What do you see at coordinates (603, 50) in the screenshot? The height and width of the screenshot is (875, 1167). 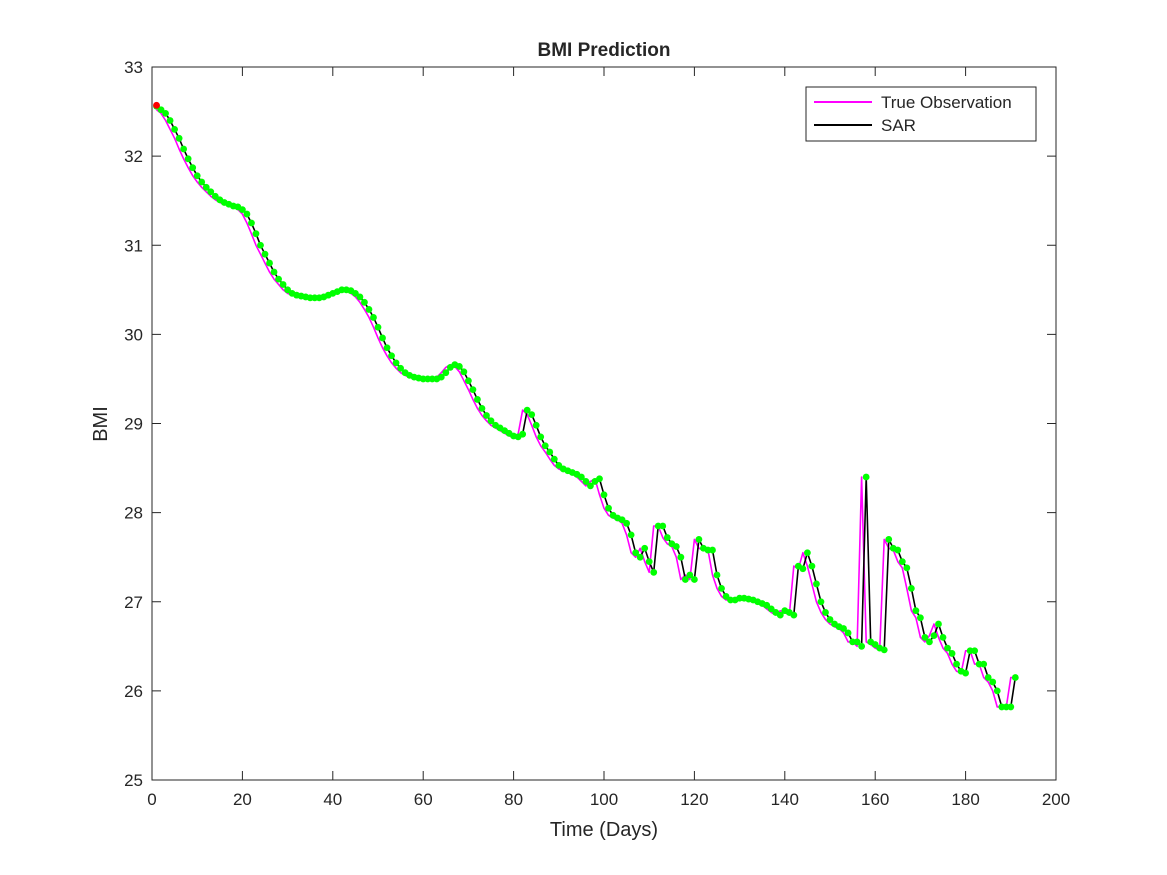 I see `chart-title: BMI Prediction` at bounding box center [603, 50].